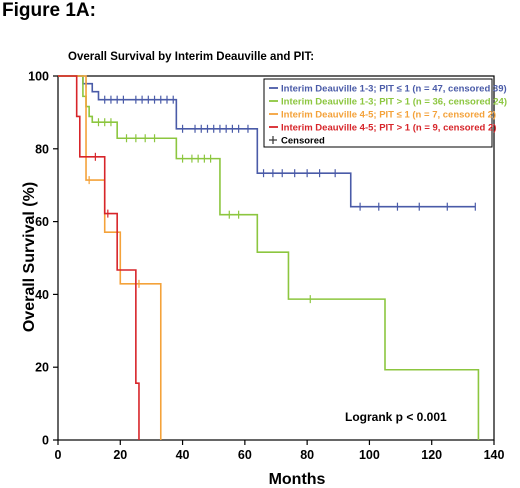 Image resolution: width=520 pixels, height=488 pixels. Describe the element at coordinates (42, 149) in the screenshot. I see `y-tick-label-80: 80` at that location.